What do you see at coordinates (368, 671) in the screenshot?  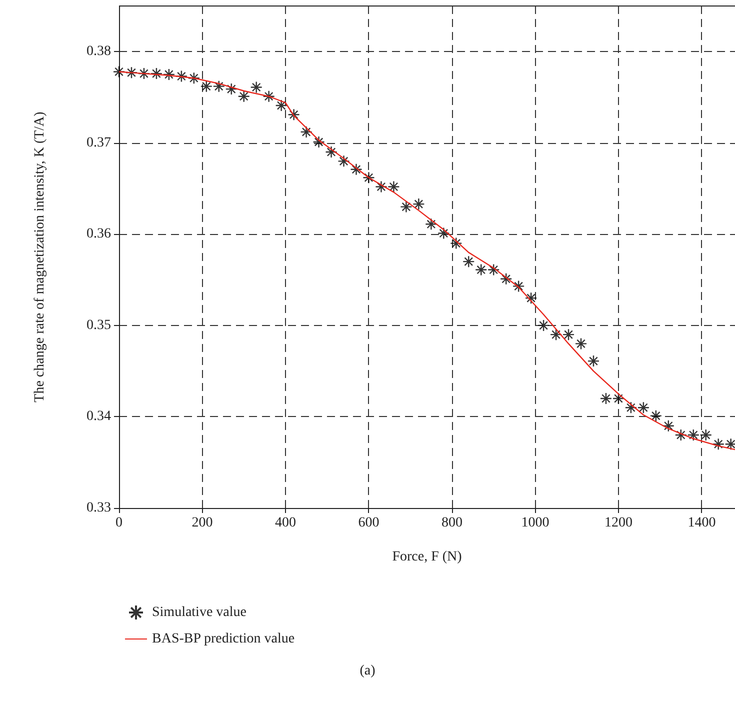 I see `text: (a)` at bounding box center [368, 671].